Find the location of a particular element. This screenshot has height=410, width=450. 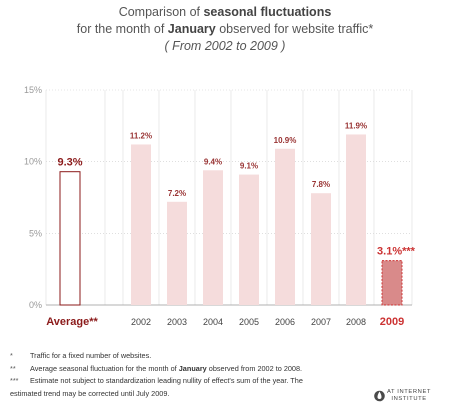

data-label: 10.9% is located at coordinates (285, 140).